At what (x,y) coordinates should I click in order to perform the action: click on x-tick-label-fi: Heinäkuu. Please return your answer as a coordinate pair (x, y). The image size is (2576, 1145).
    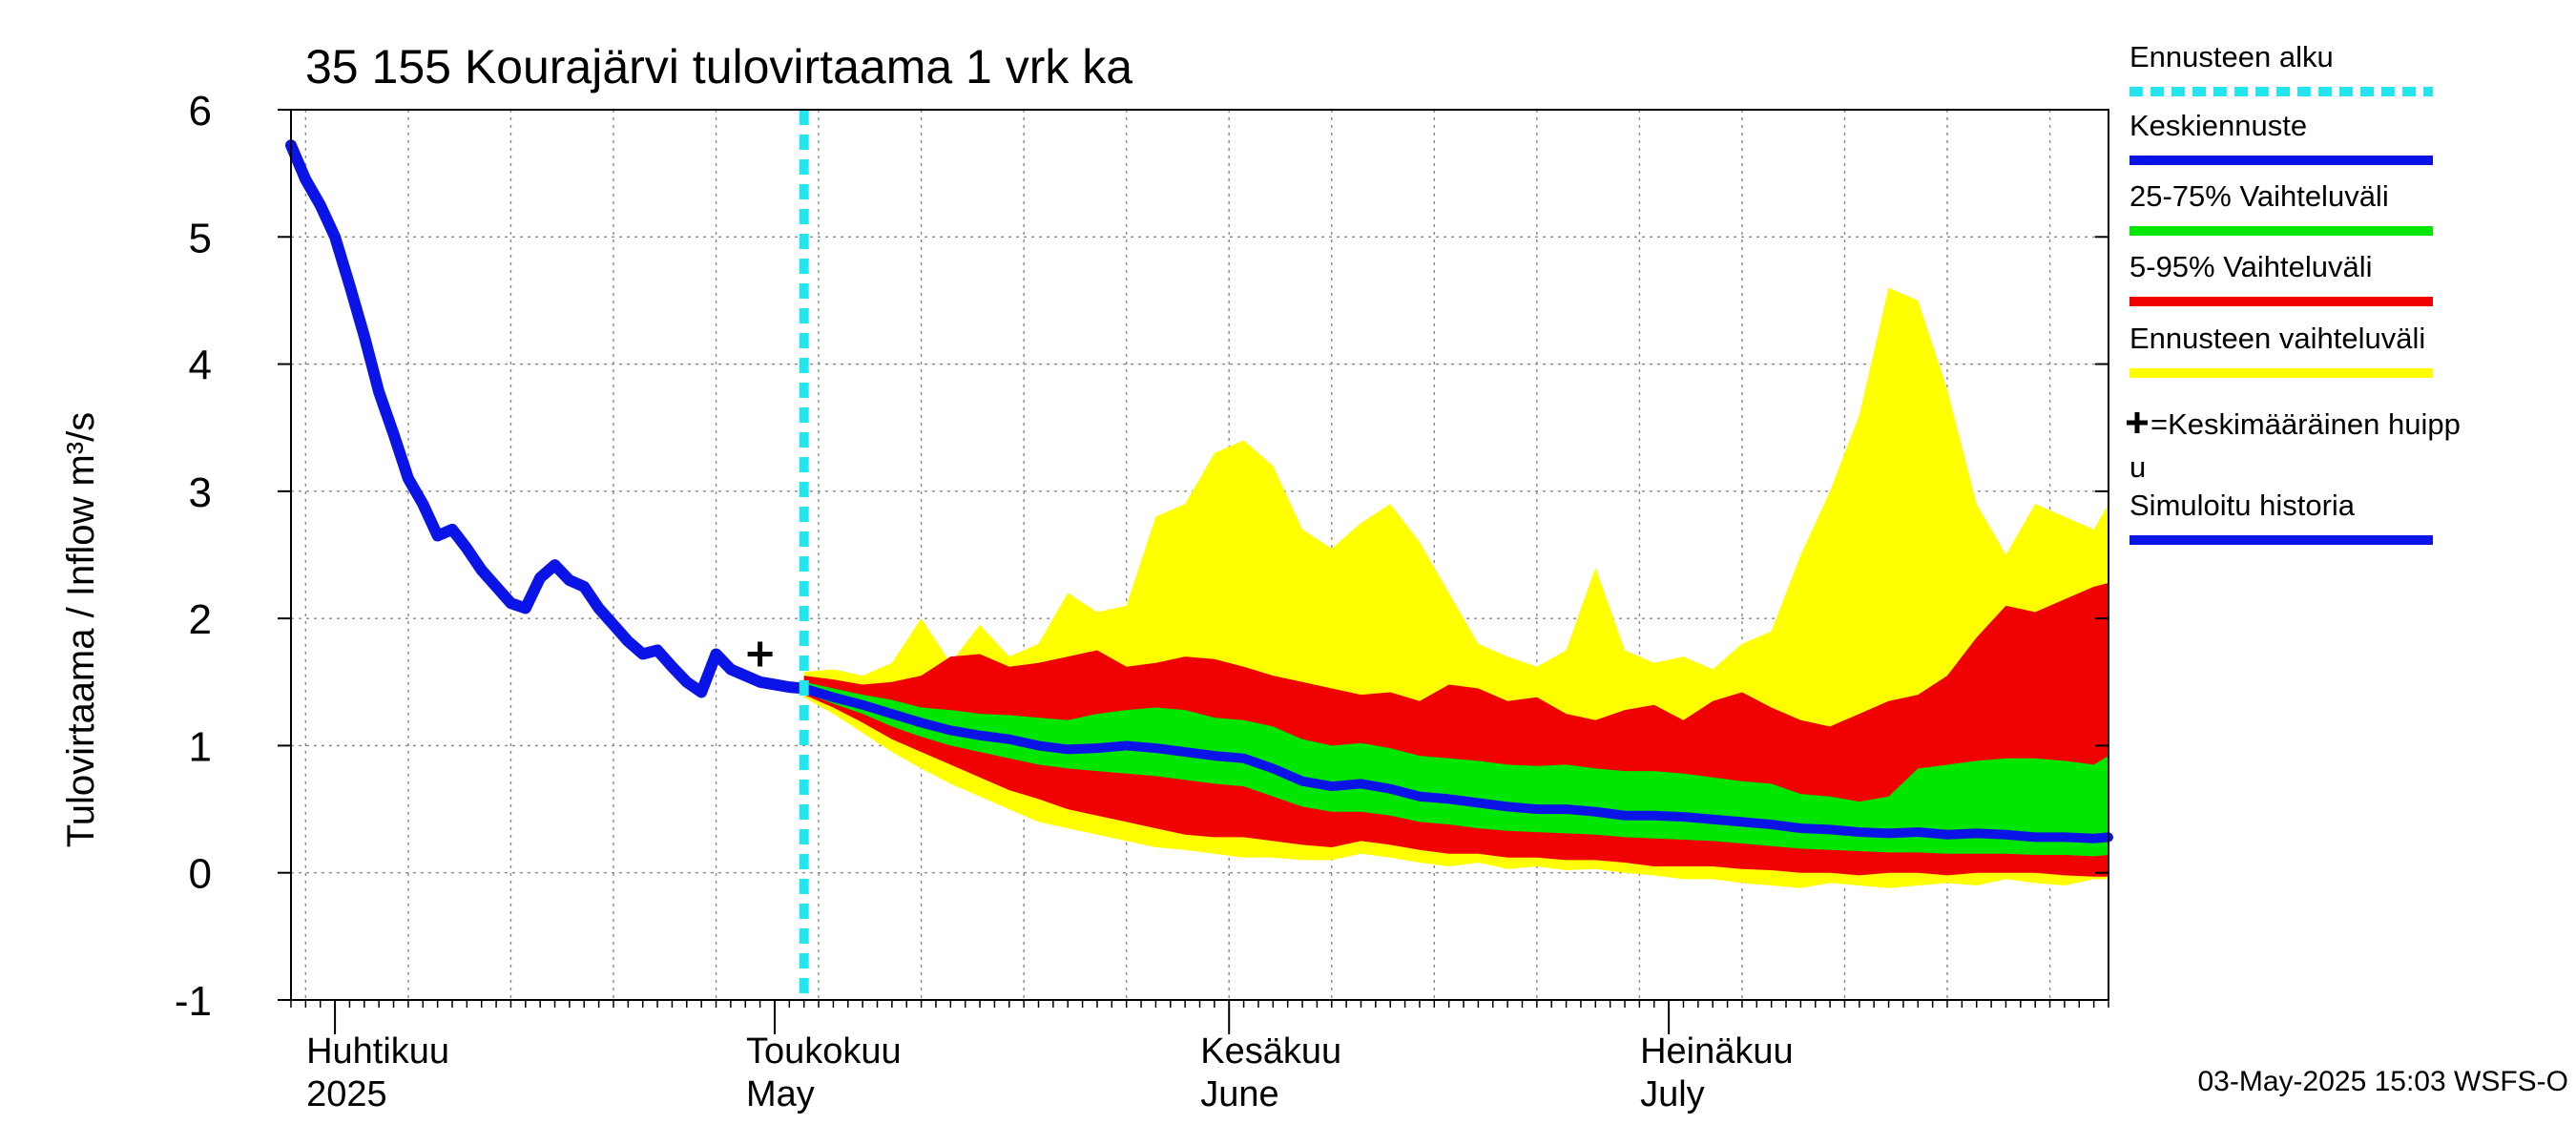
    Looking at the image, I should click on (1717, 1051).